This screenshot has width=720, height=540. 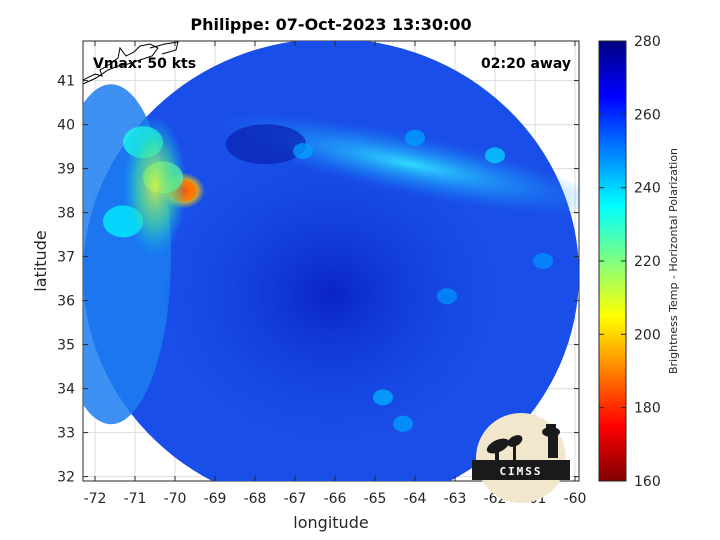 I want to click on colorbar-tick-label: 280, so click(x=647, y=42).